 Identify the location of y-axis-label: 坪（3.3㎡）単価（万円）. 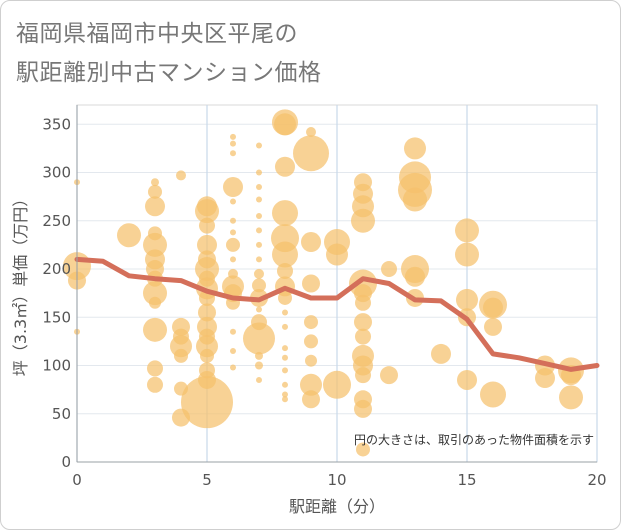
(20, 283).